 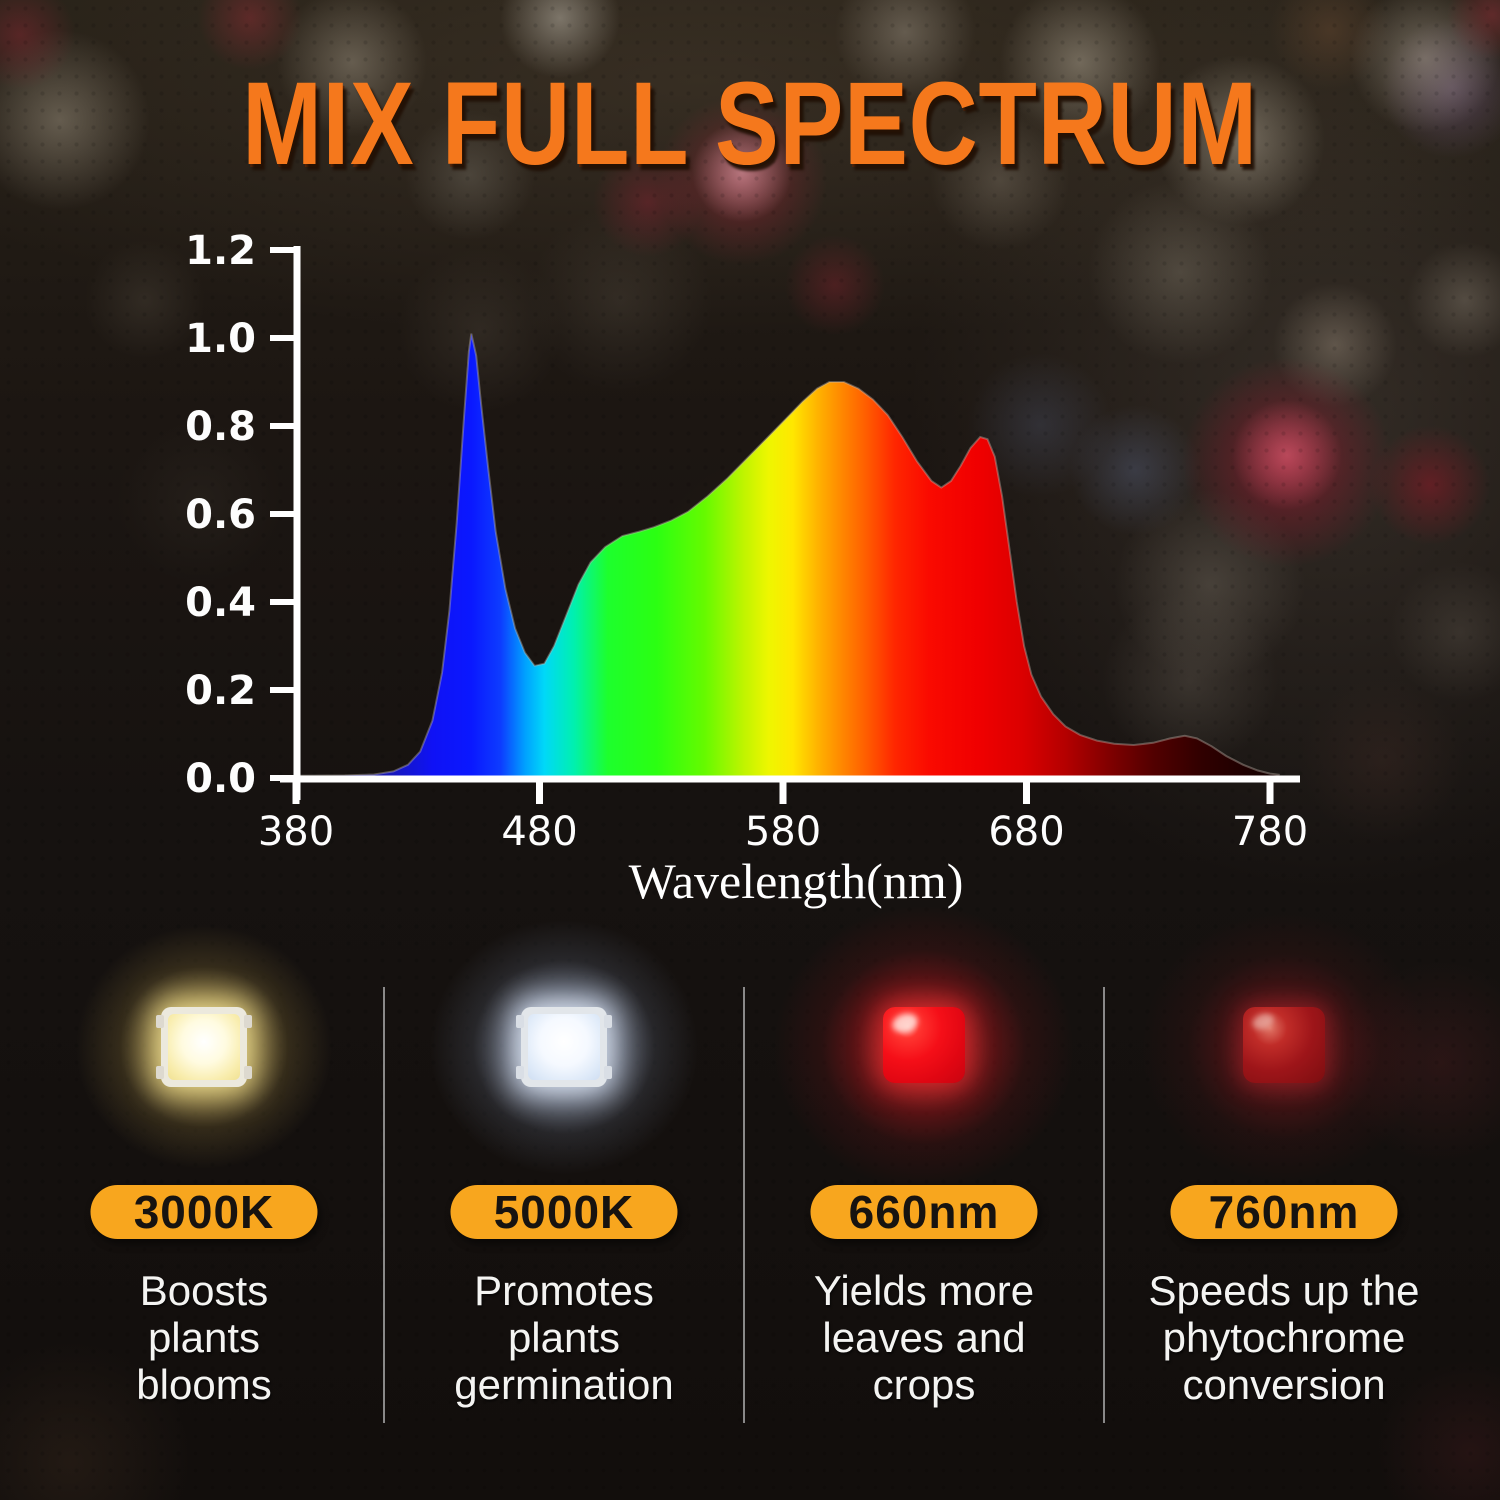 What do you see at coordinates (220, 339) in the screenshot?
I see `y-tick-label: 1.0` at bounding box center [220, 339].